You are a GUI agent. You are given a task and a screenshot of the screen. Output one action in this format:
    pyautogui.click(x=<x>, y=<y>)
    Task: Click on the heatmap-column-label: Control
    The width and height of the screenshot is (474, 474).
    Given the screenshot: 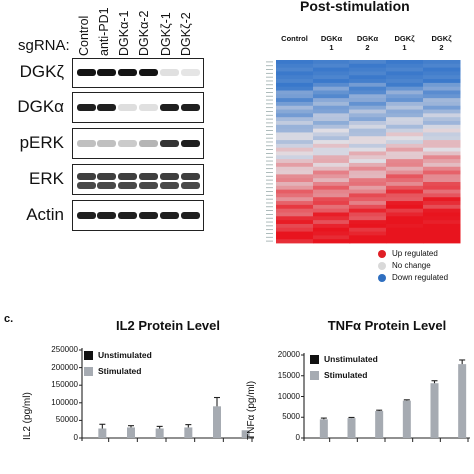 What is the action you would take?
    pyautogui.click(x=294, y=38)
    